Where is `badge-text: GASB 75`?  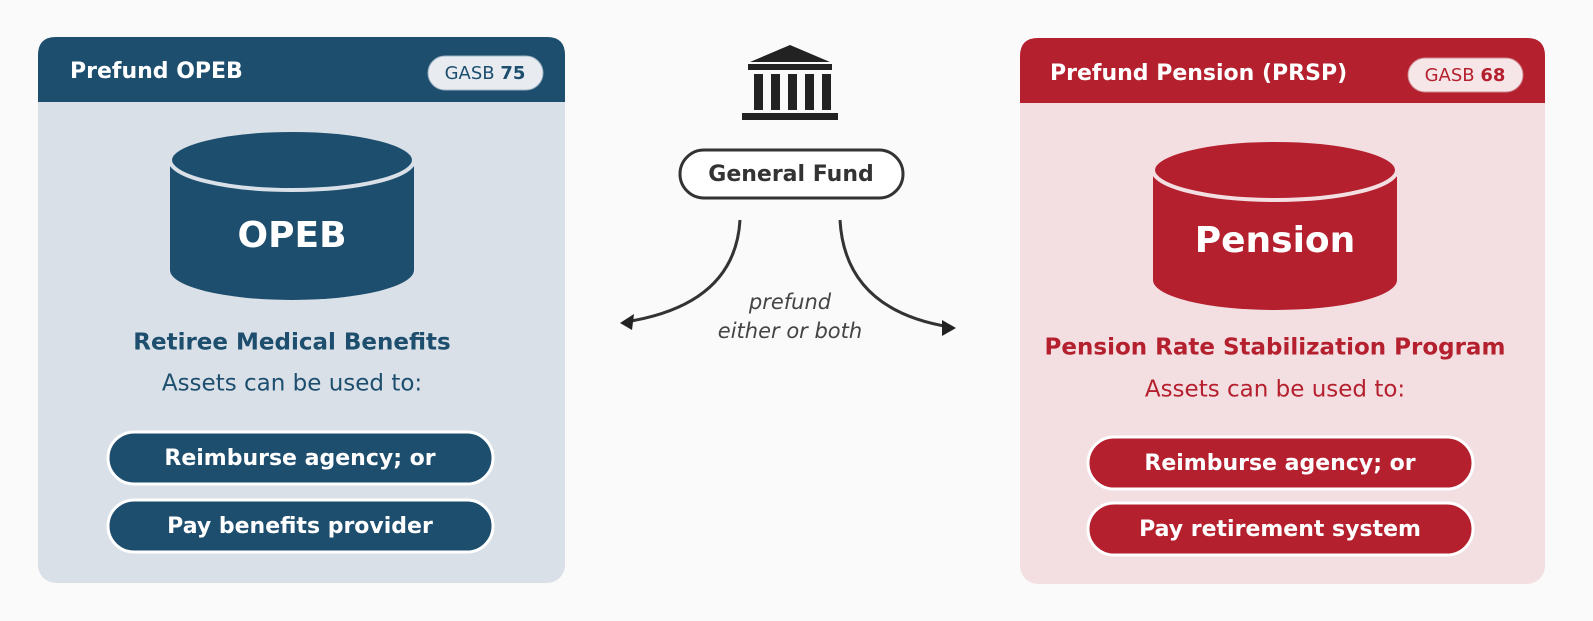
badge-text: GASB 75 is located at coordinates (485, 73).